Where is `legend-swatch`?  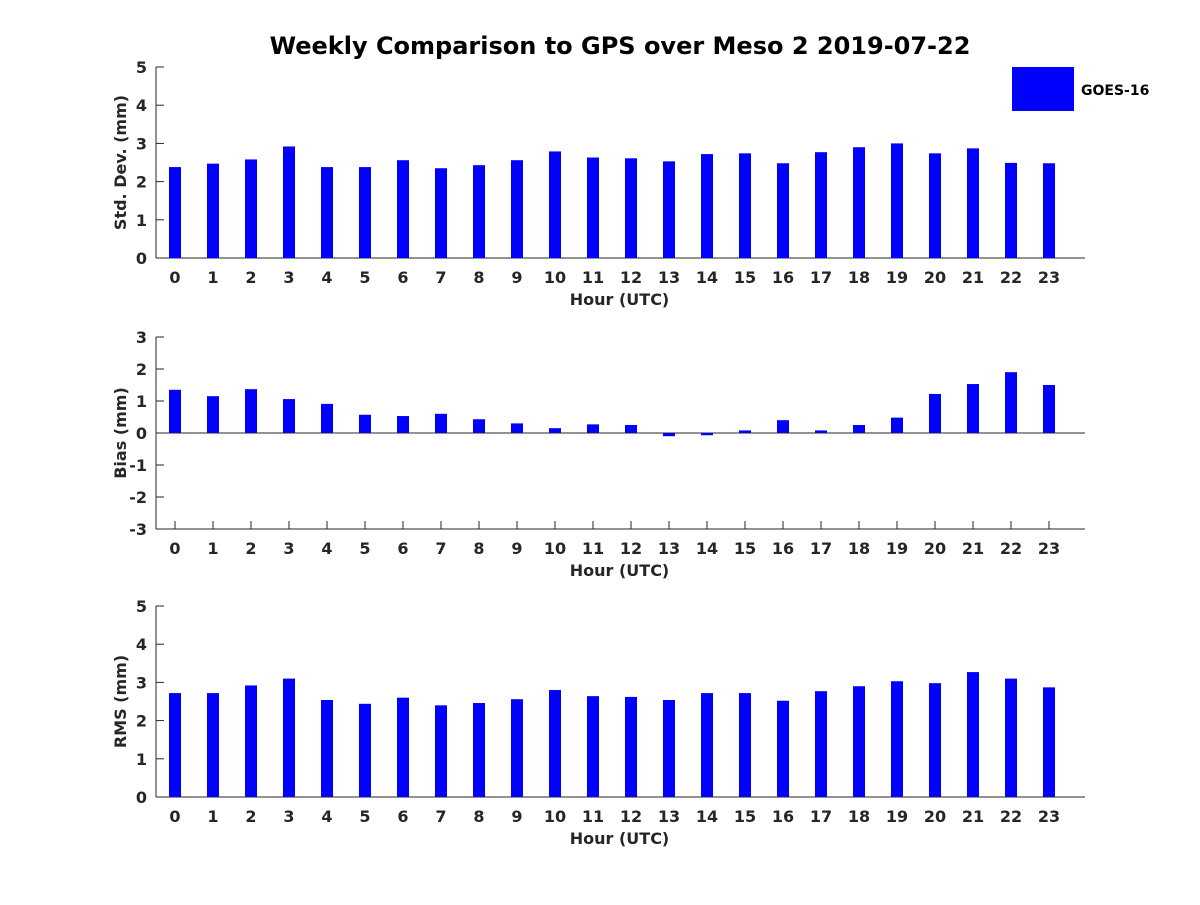
legend-swatch is located at coordinates (1043, 89).